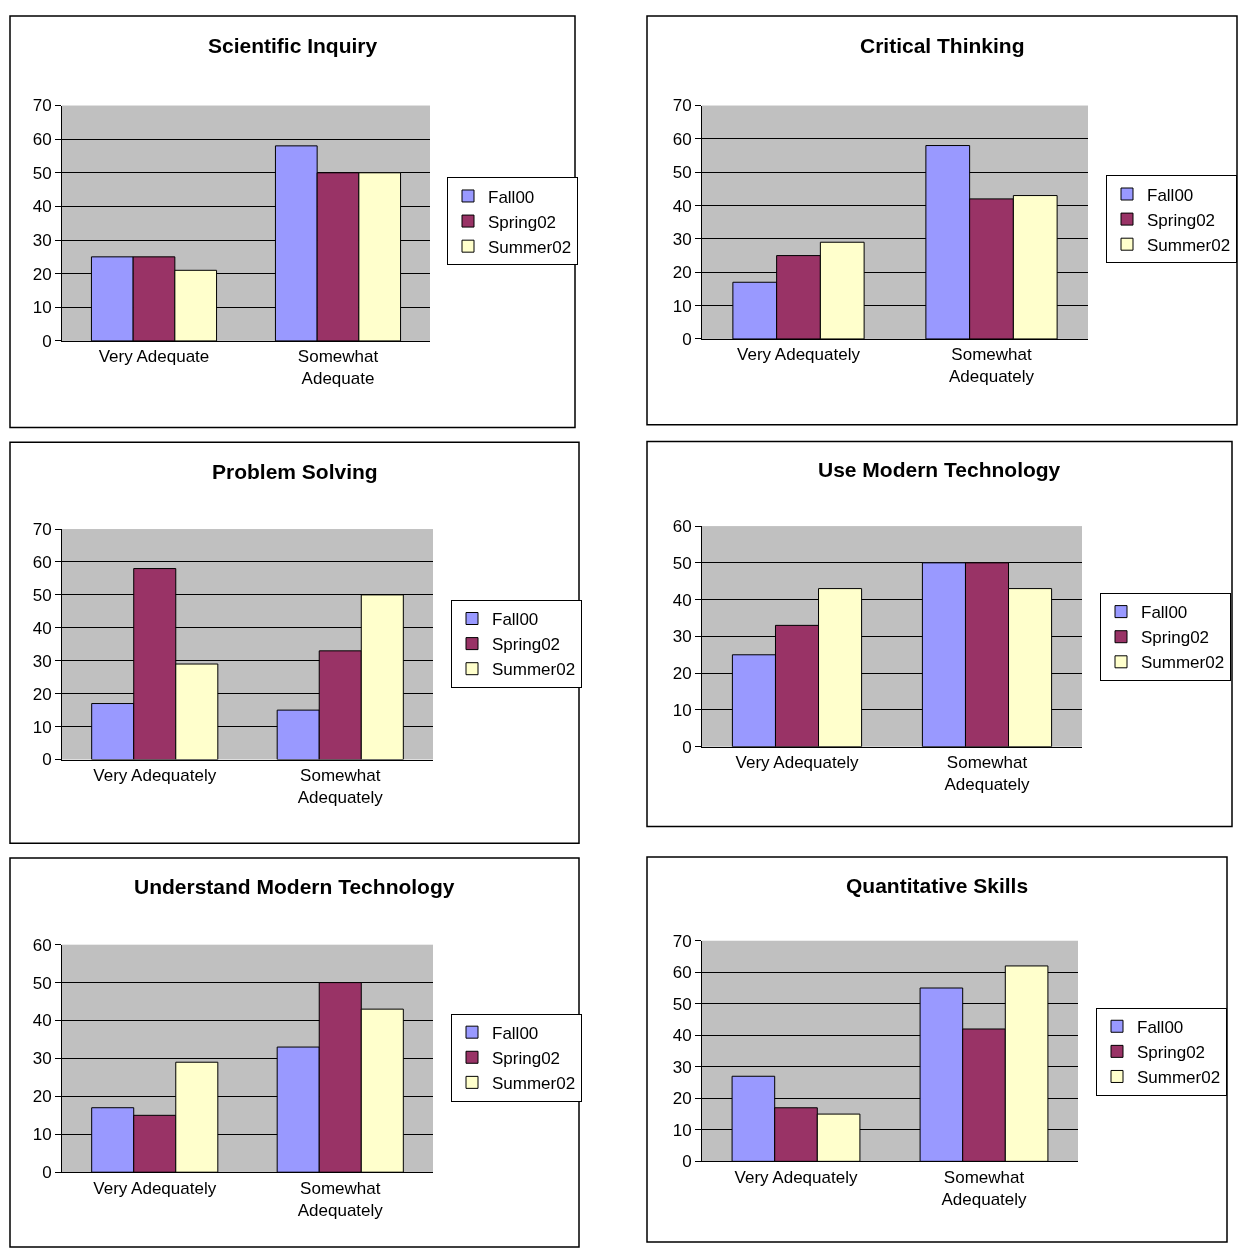 The width and height of the screenshot is (1239, 1260). I want to click on chart-title: Scientific Inquiry, so click(293, 45).